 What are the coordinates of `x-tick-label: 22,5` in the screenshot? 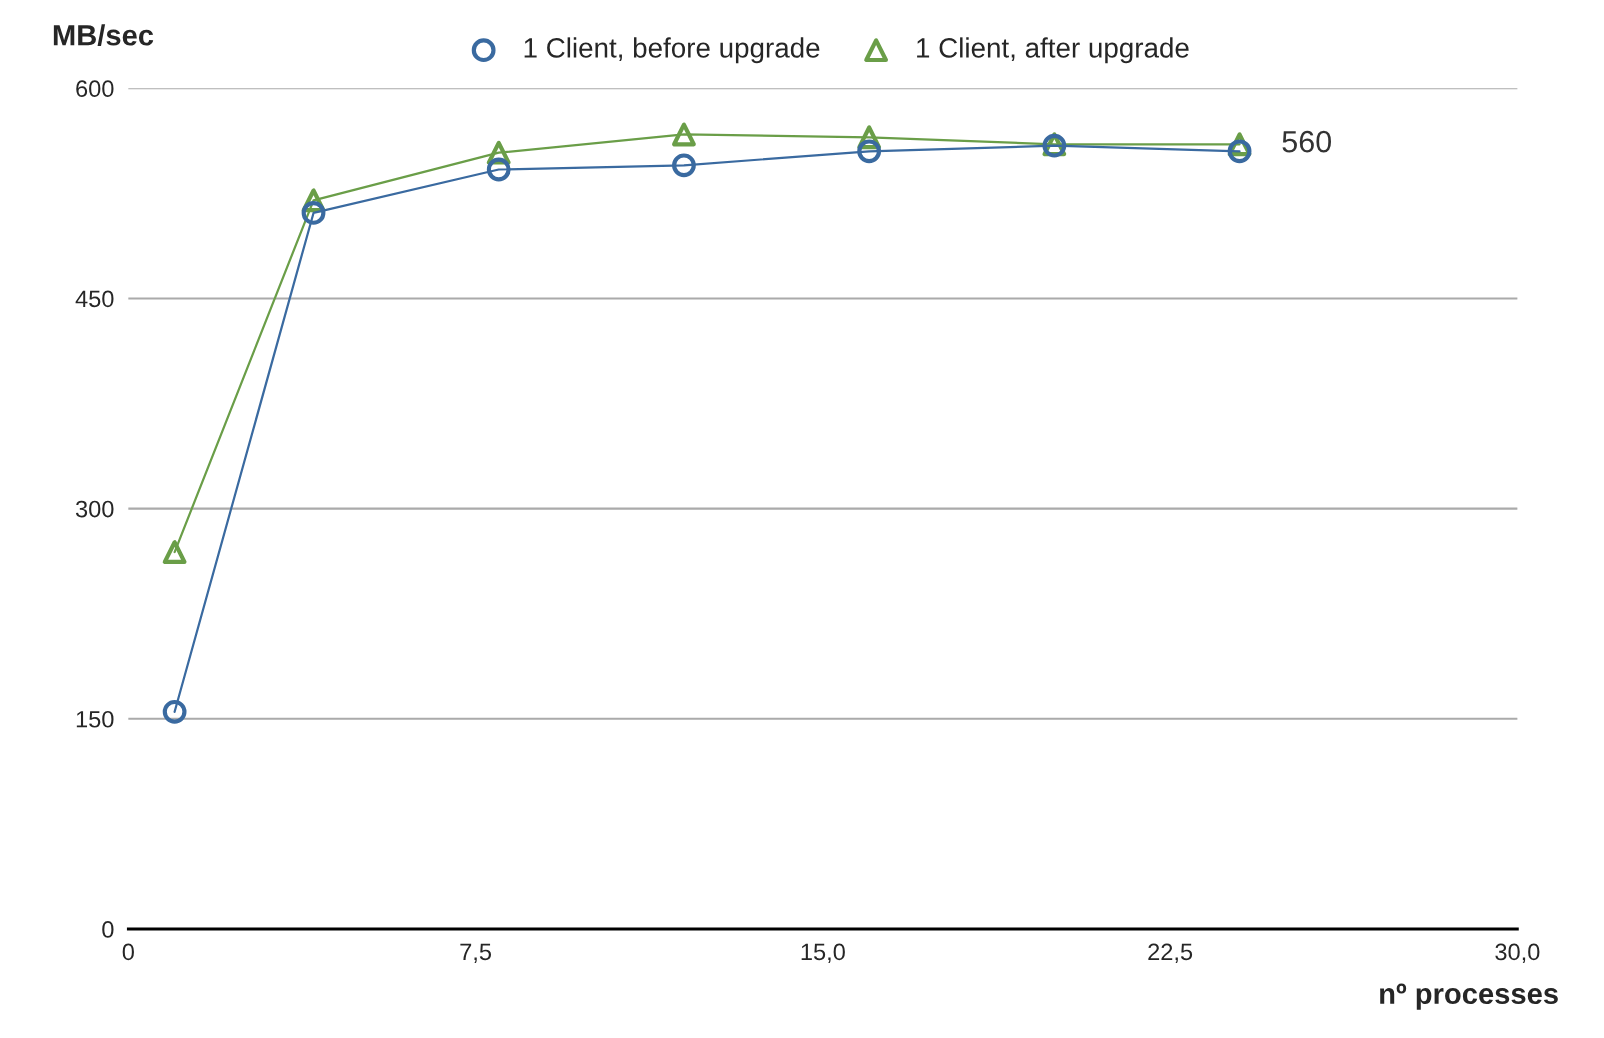 It's located at (1170, 953).